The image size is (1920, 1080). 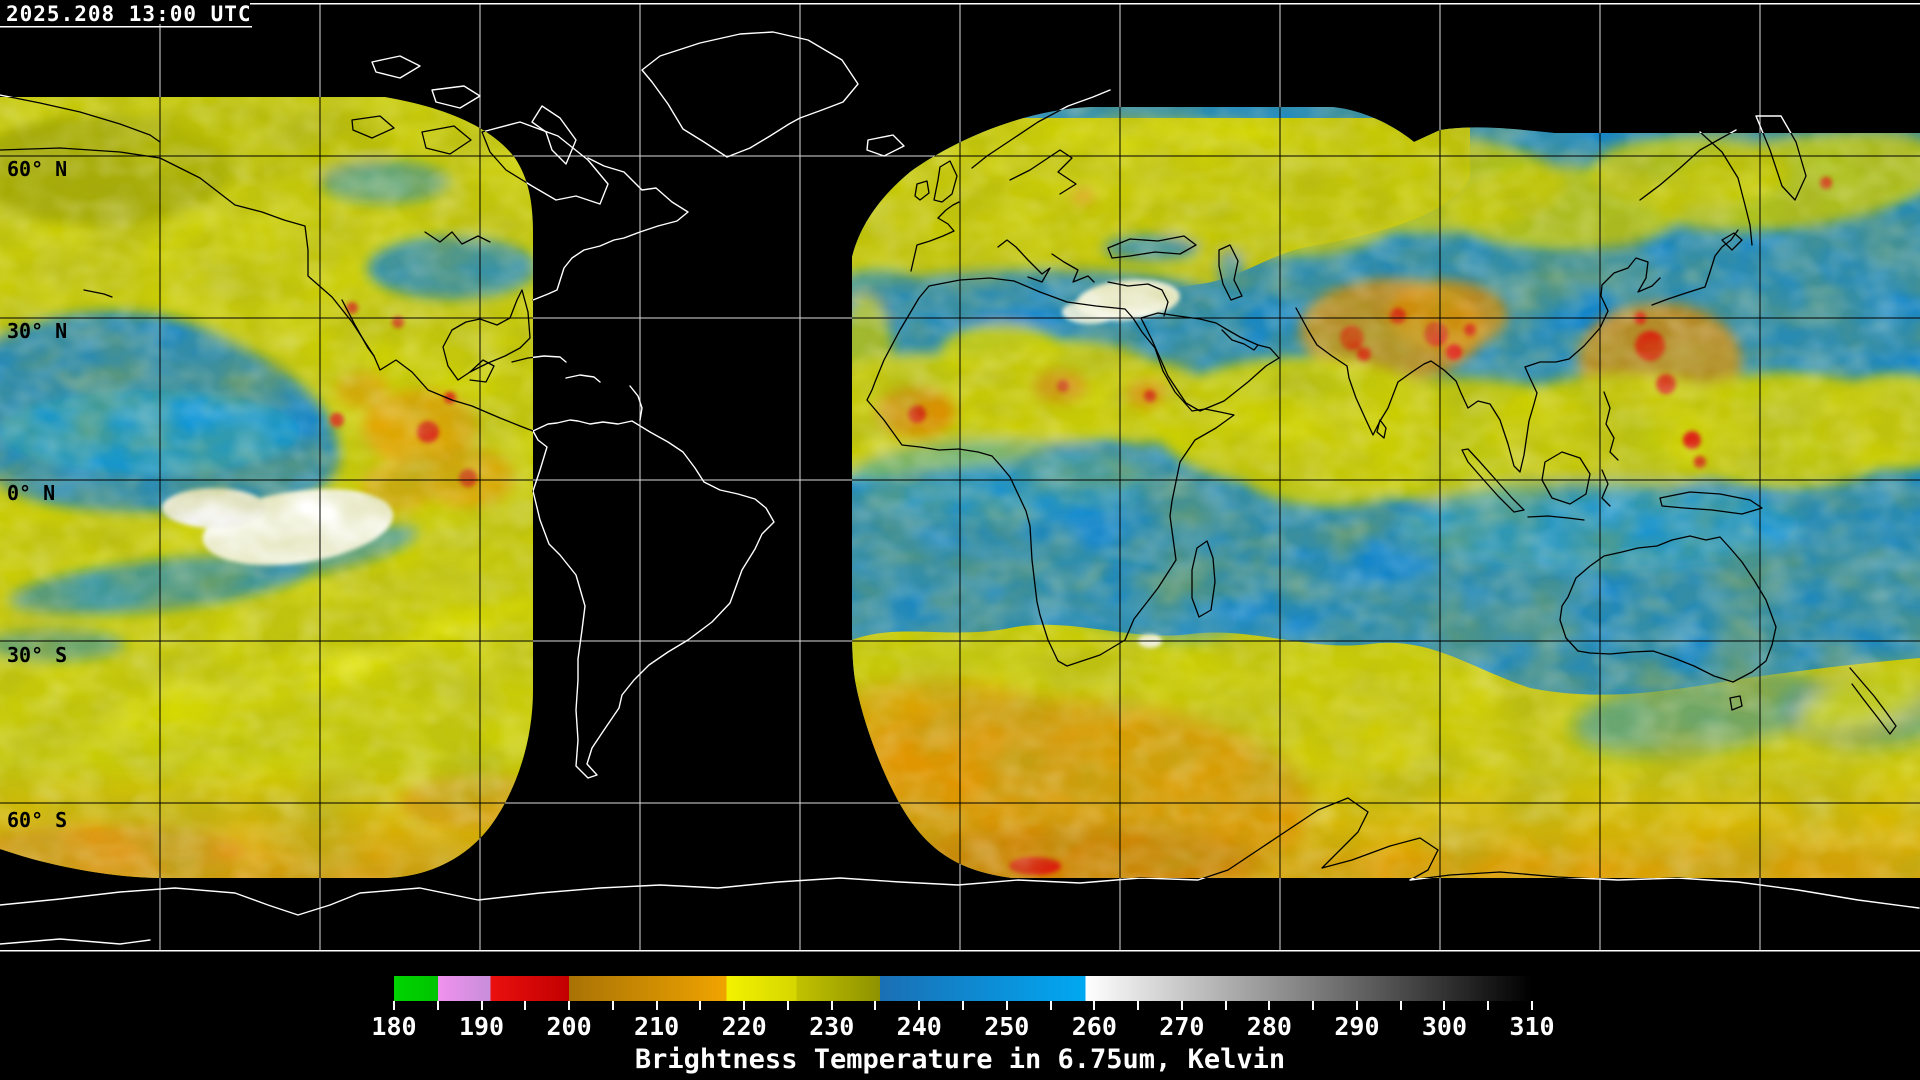 I want to click on colorbar-tick-label: 190, so click(x=481, y=1026).